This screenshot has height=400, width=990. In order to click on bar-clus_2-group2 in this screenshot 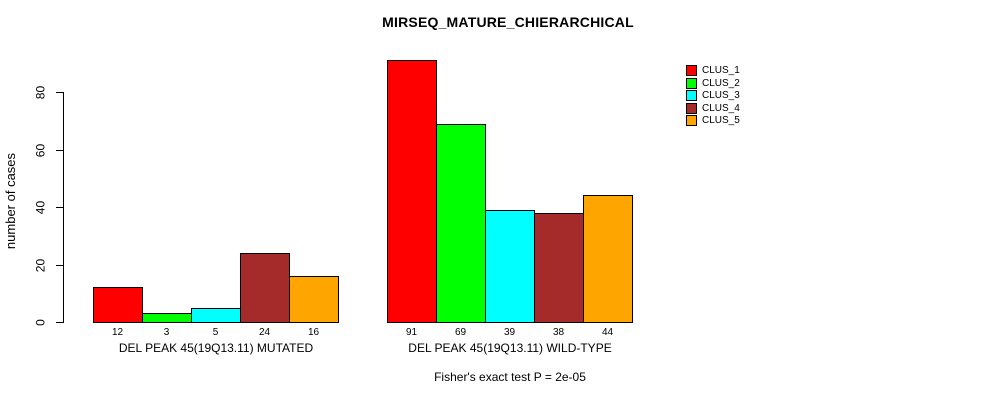, I will do `click(461, 223)`.